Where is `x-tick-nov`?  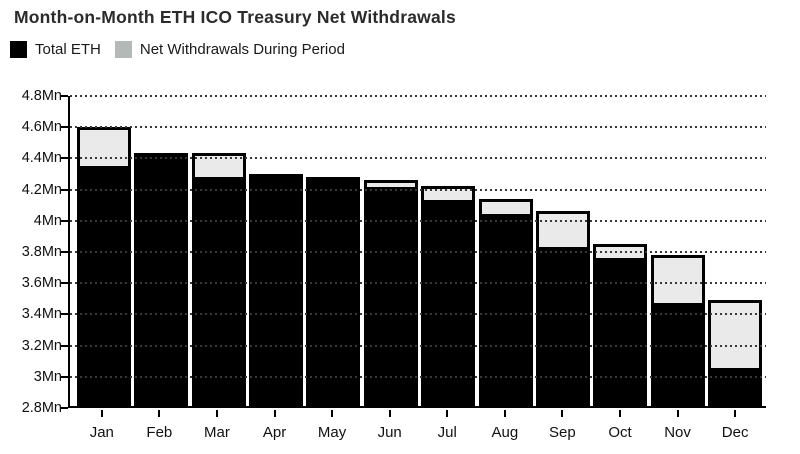
x-tick-nov is located at coordinates (677, 413).